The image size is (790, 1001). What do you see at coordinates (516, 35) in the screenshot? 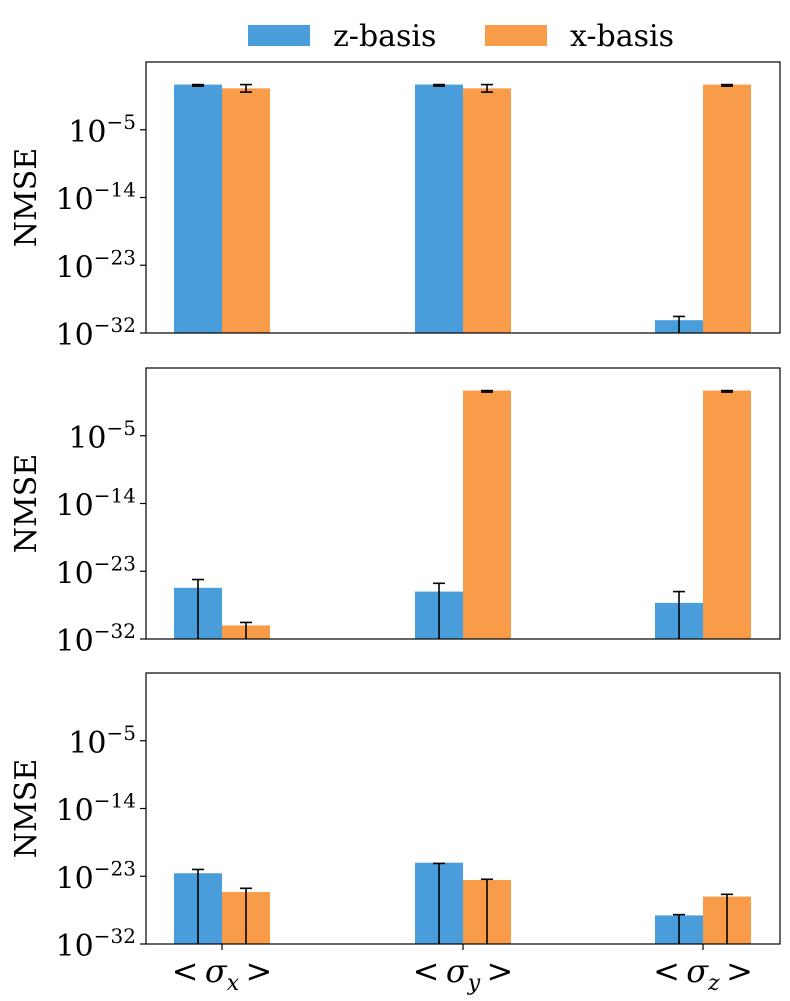
I see `legend-swatch-x-basis` at bounding box center [516, 35].